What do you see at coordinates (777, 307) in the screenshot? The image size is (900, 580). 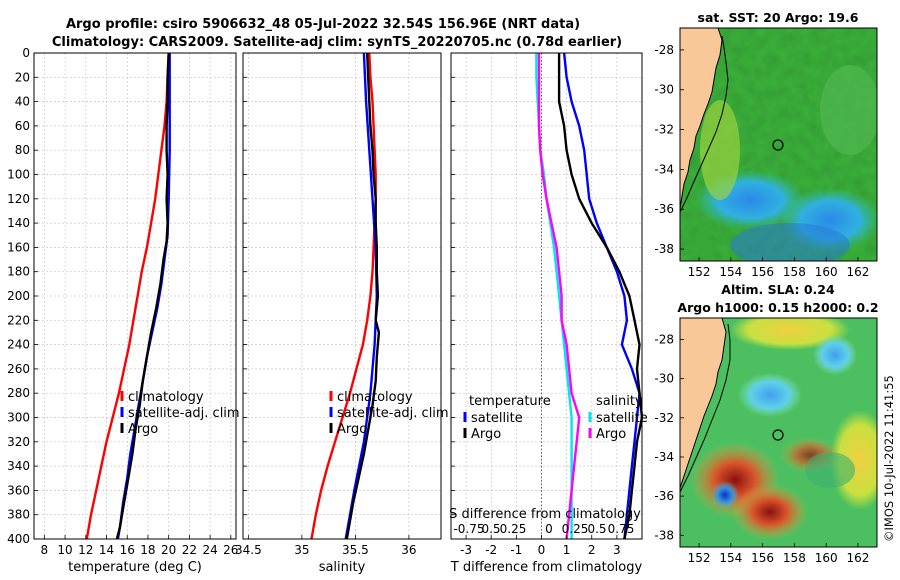 I see `sla-map-subtitle: Argo h1000: 0.15 h2000: 0.2` at bounding box center [777, 307].